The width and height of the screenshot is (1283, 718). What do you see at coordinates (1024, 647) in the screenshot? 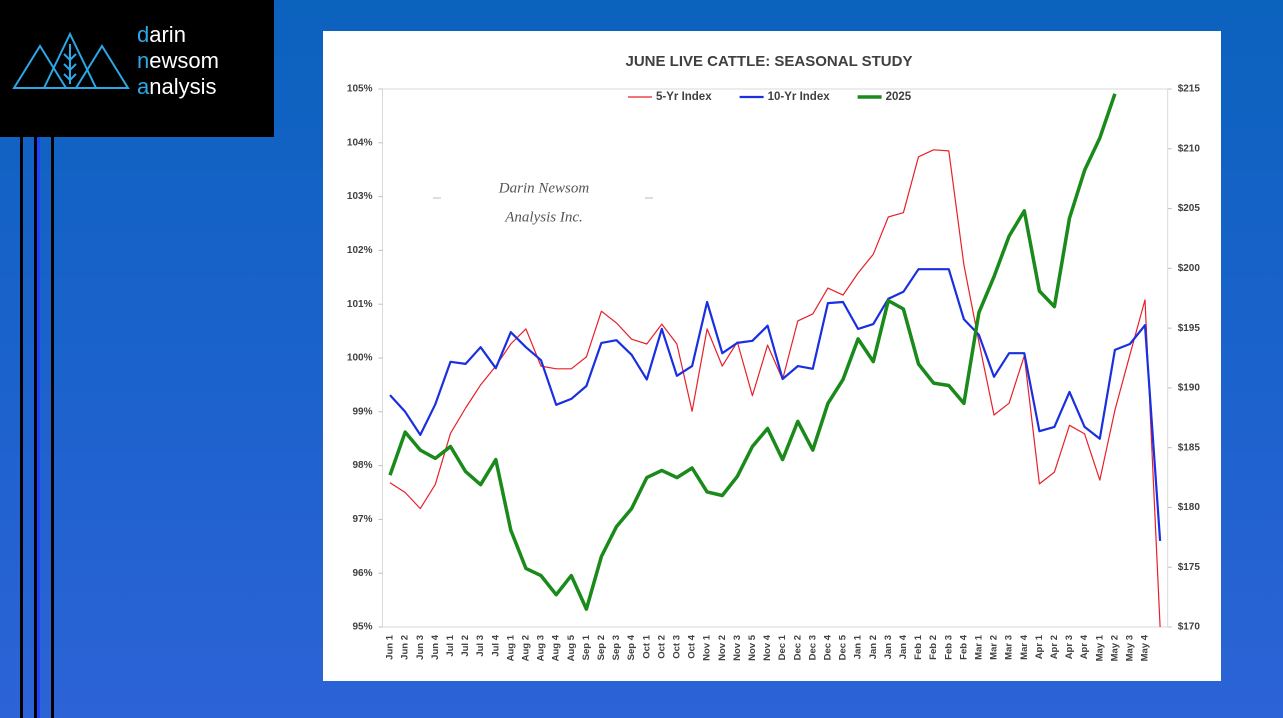
I see `x-tick-label: Mar 4` at bounding box center [1024, 647].